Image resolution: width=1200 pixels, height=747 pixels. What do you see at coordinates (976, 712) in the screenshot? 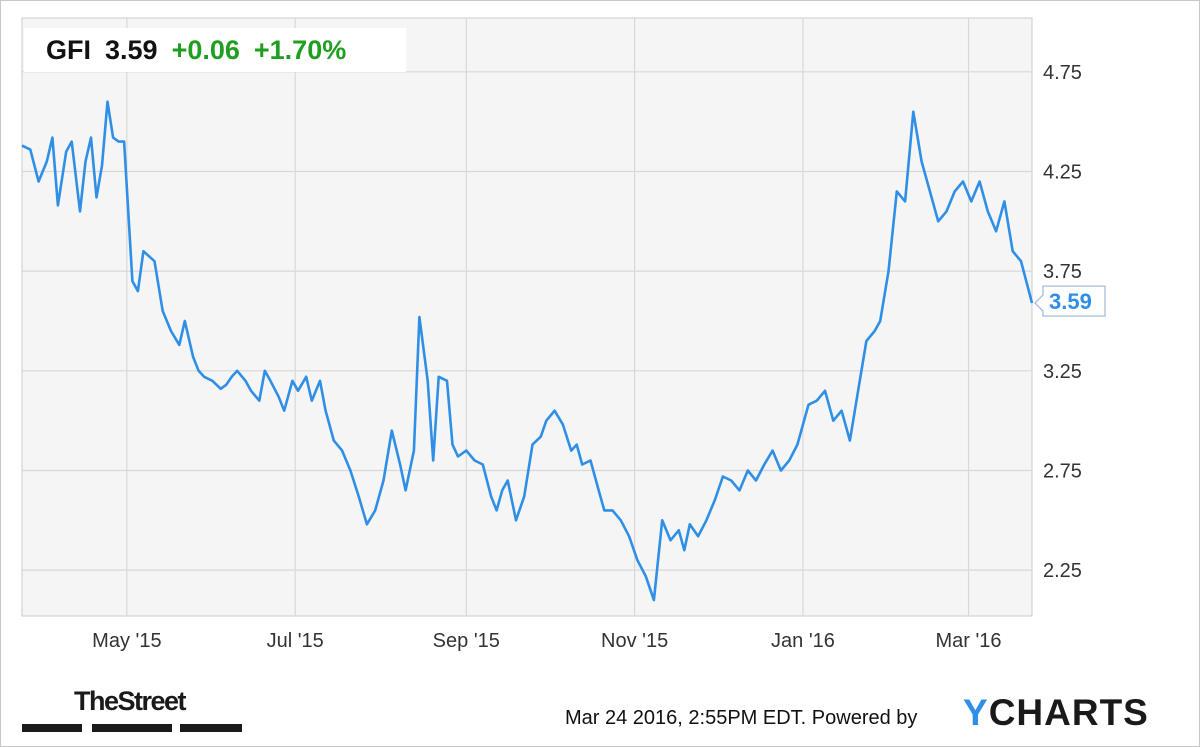
I see `ycharts-logo-y: Y` at bounding box center [976, 712].